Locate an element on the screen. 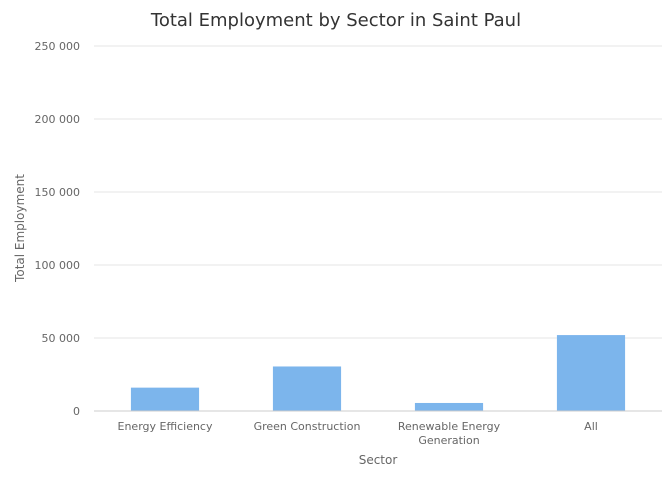  y-tick-label: 250 000 is located at coordinates (58, 46).